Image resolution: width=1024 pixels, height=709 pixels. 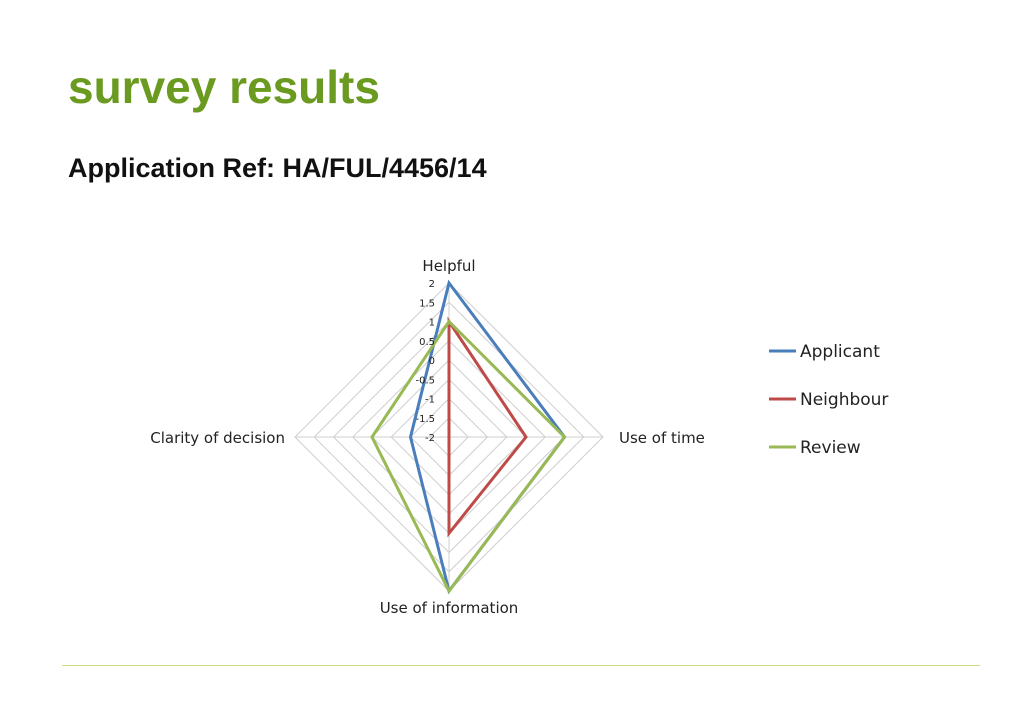 I want to click on legend-label-neighbour: Neighbour, so click(x=844, y=400).